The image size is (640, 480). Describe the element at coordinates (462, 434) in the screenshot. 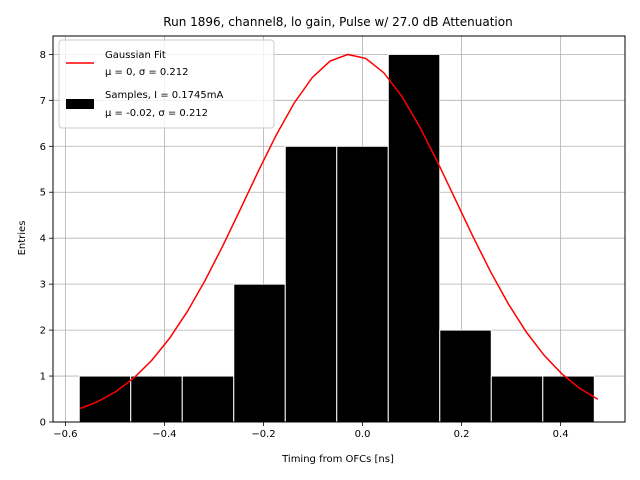

I see `x-tick-label: 0.2` at that location.